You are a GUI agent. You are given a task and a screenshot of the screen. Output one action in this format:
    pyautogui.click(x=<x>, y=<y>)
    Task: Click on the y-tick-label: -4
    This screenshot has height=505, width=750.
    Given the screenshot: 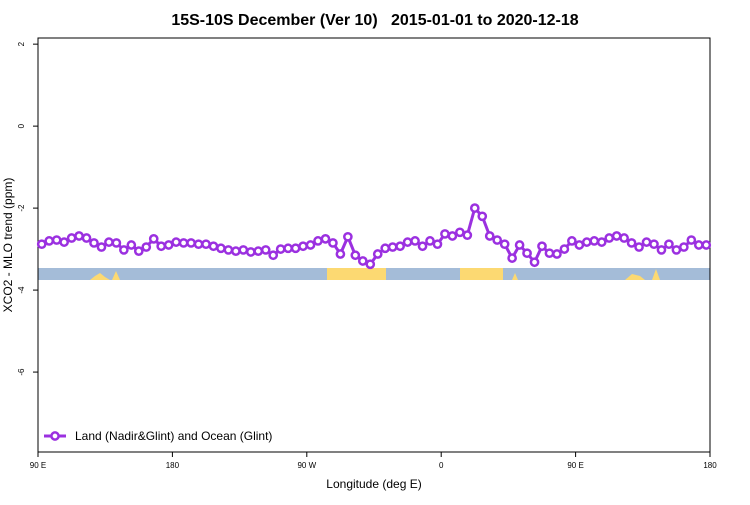 What is the action you would take?
    pyautogui.click(x=21, y=290)
    